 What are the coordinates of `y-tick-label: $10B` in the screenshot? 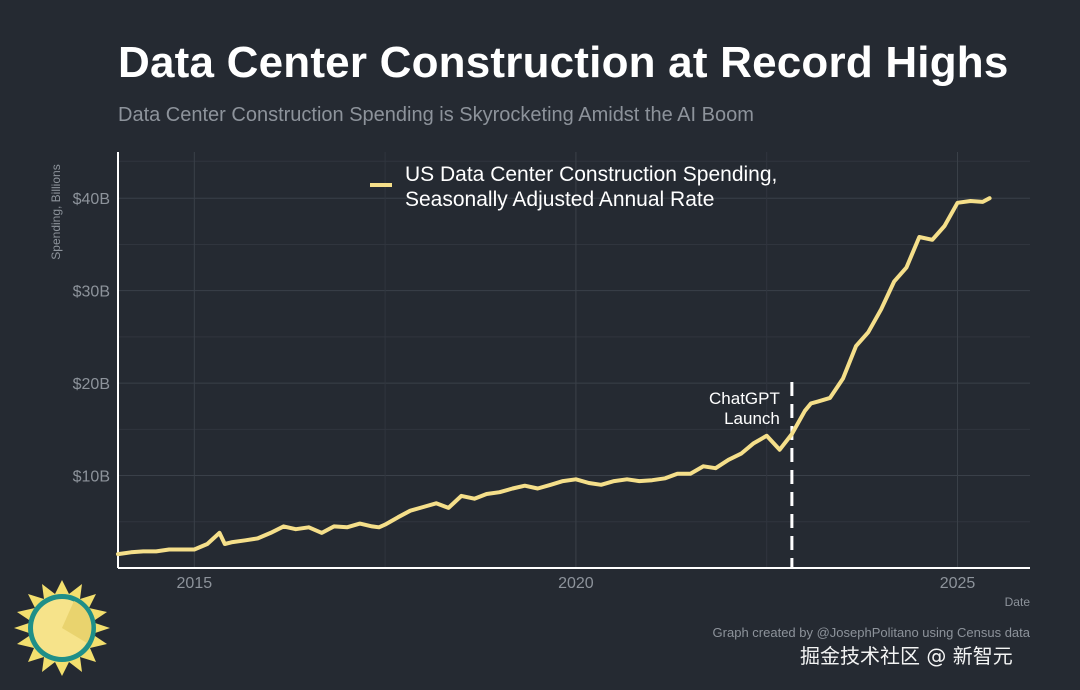 It's located at (91, 477).